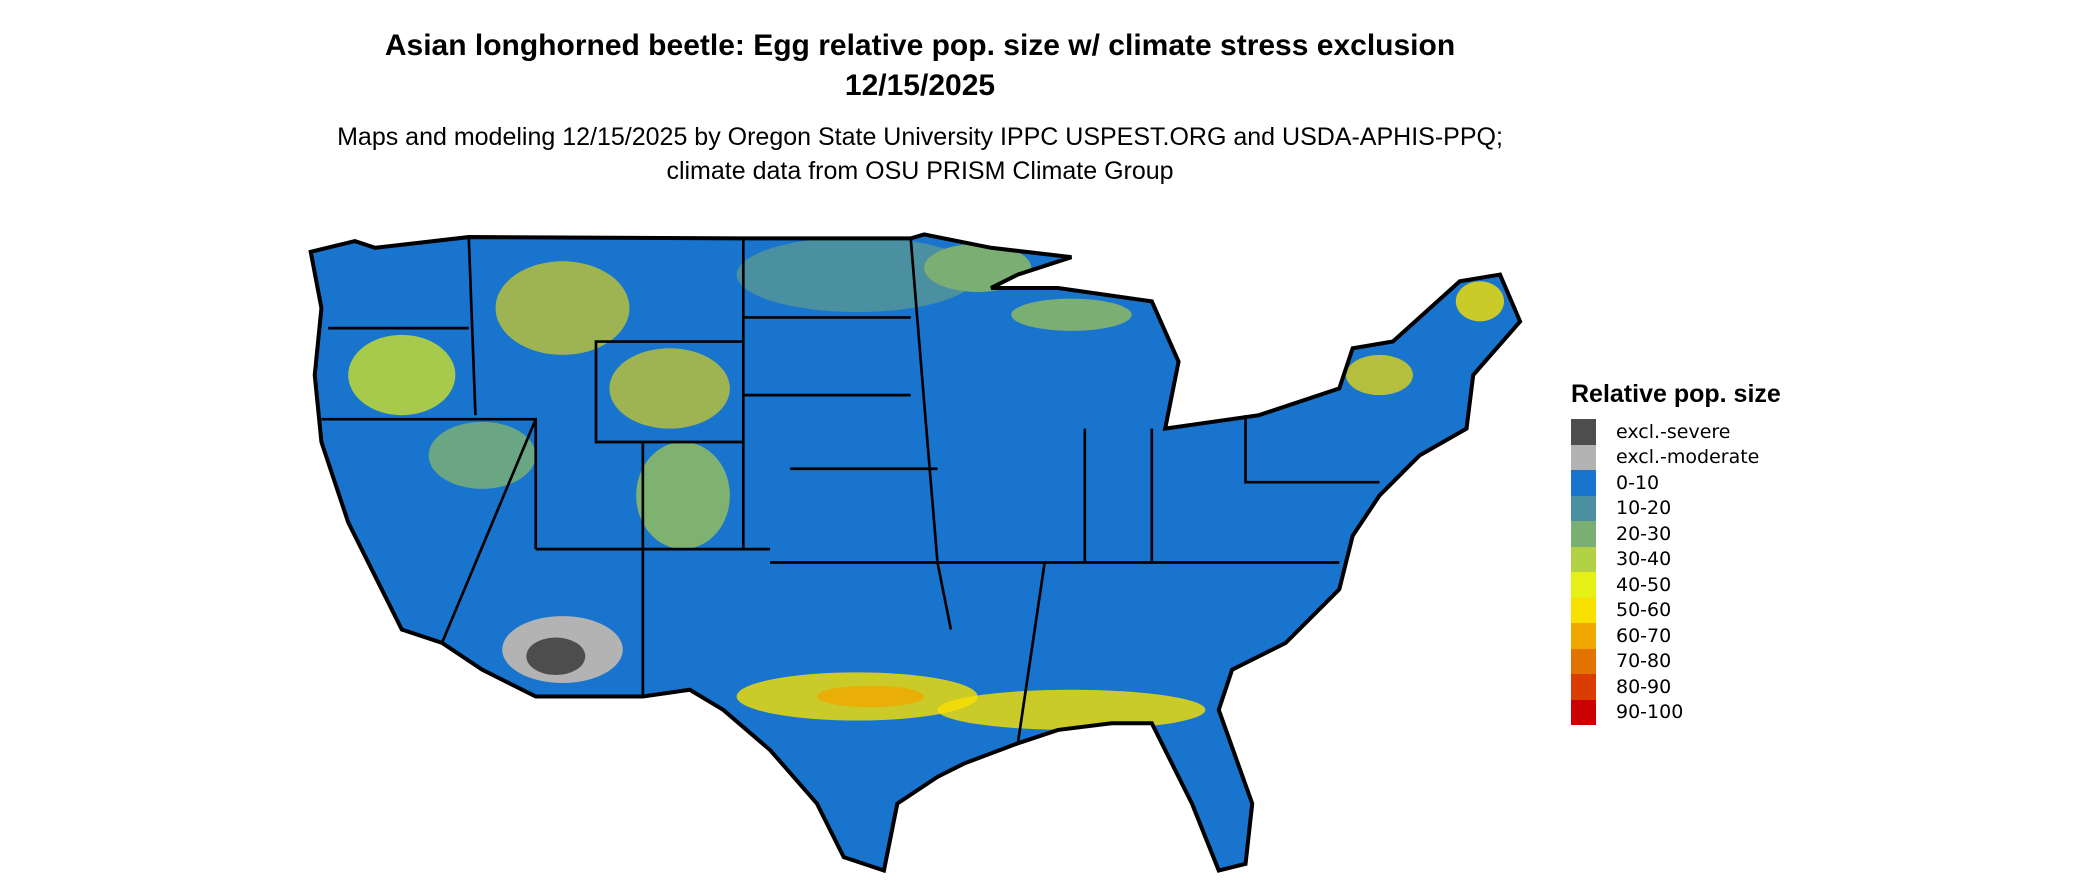  What do you see at coordinates (1676, 508) in the screenshot?
I see `legend-item: 10-20` at bounding box center [1676, 508].